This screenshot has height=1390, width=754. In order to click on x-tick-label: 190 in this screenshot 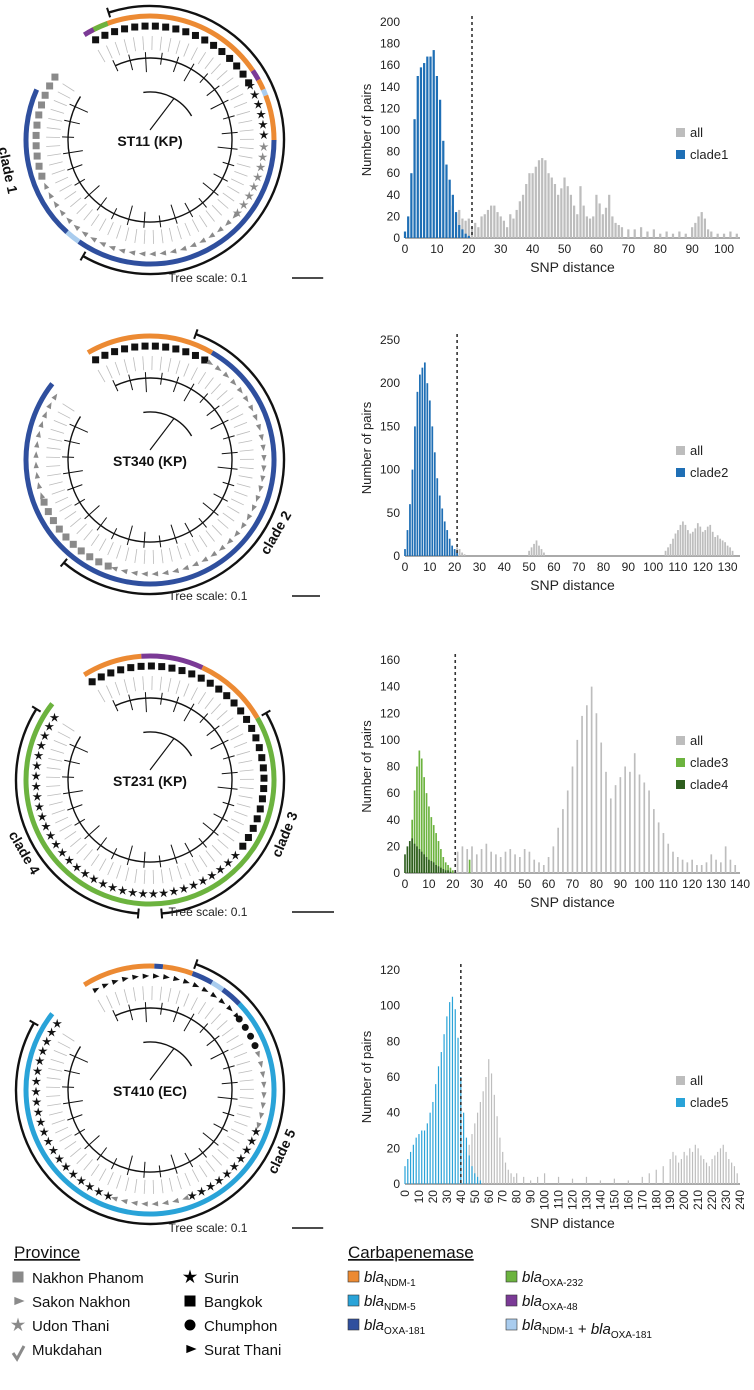, I will do `click(670, 1200)`.